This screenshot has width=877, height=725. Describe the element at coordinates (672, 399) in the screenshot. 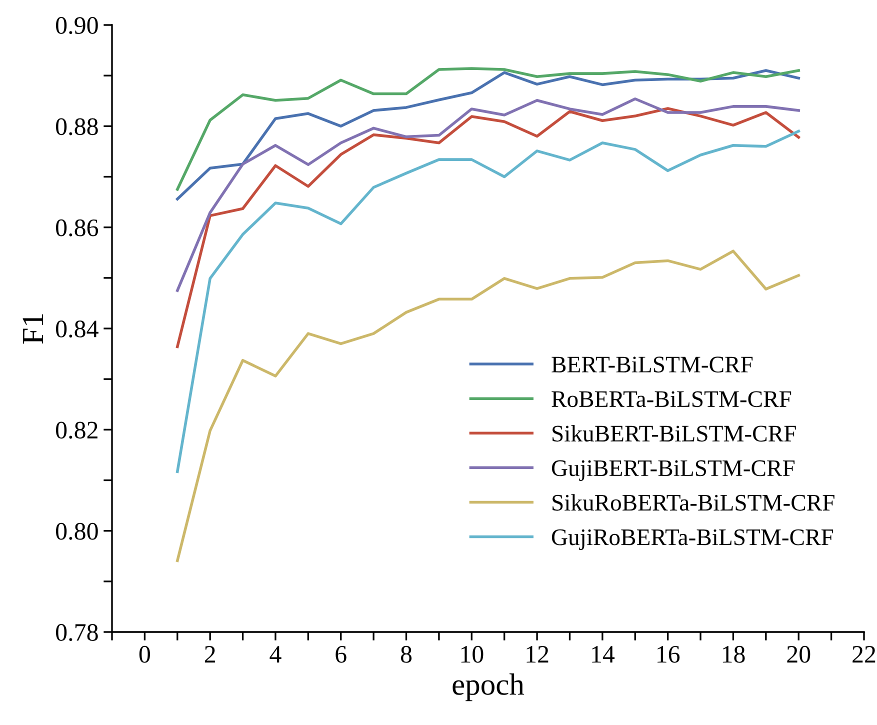

I see `legend-label: RoBERTa-BiLSTM-CRF` at that location.